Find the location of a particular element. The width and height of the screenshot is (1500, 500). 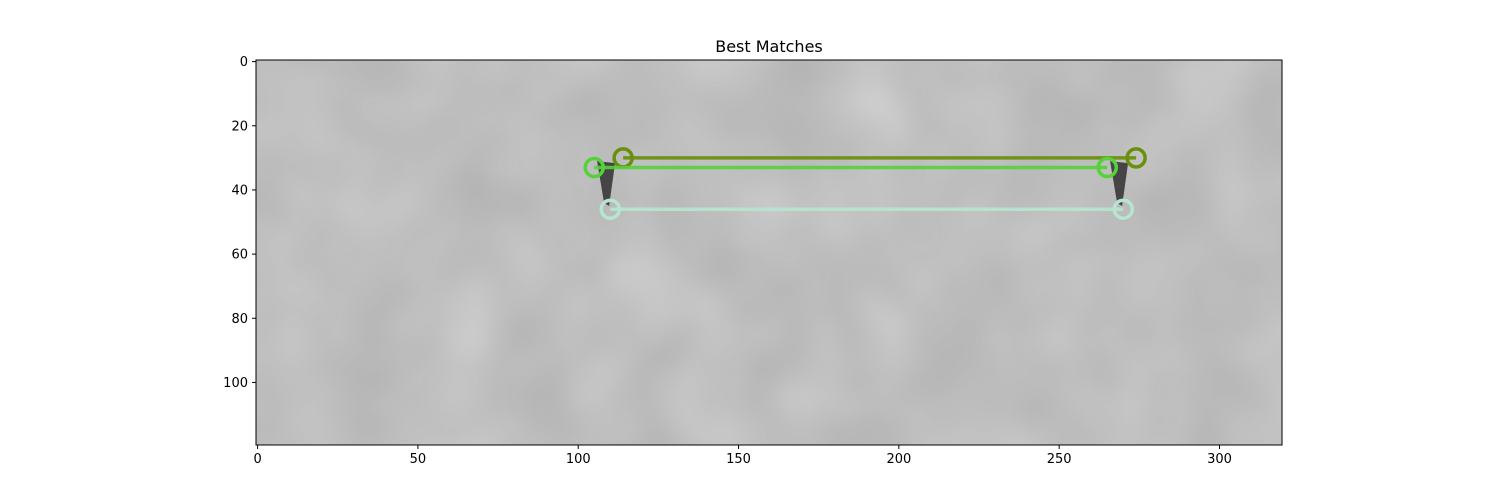

x-tick-label-100: 100 is located at coordinates (578, 459).